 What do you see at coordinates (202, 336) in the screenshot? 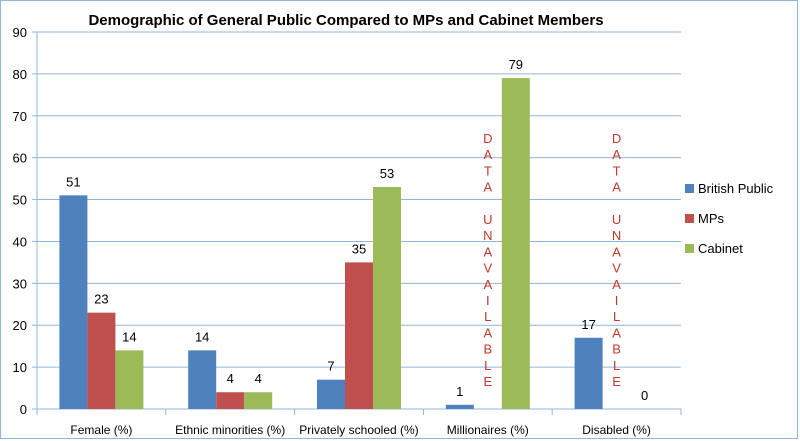
I see `data-label-british-public-ethnic-minorities: 14` at bounding box center [202, 336].